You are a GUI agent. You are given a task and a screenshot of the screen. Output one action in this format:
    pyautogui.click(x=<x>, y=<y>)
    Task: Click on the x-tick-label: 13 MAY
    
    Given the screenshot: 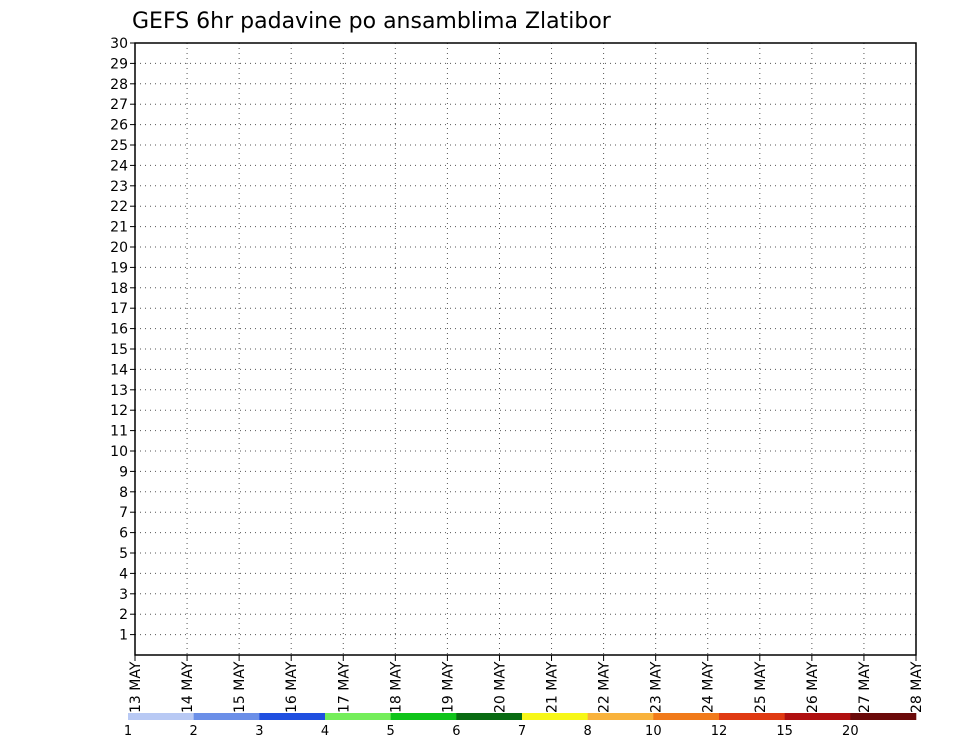 What is the action you would take?
    pyautogui.click(x=136, y=687)
    